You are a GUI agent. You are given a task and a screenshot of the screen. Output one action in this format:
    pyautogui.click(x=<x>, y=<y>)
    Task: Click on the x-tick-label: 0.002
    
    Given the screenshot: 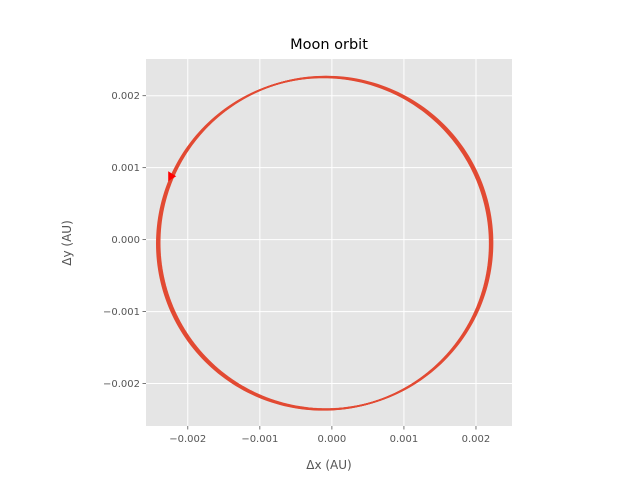 What is the action you would take?
    pyautogui.click(x=476, y=439)
    